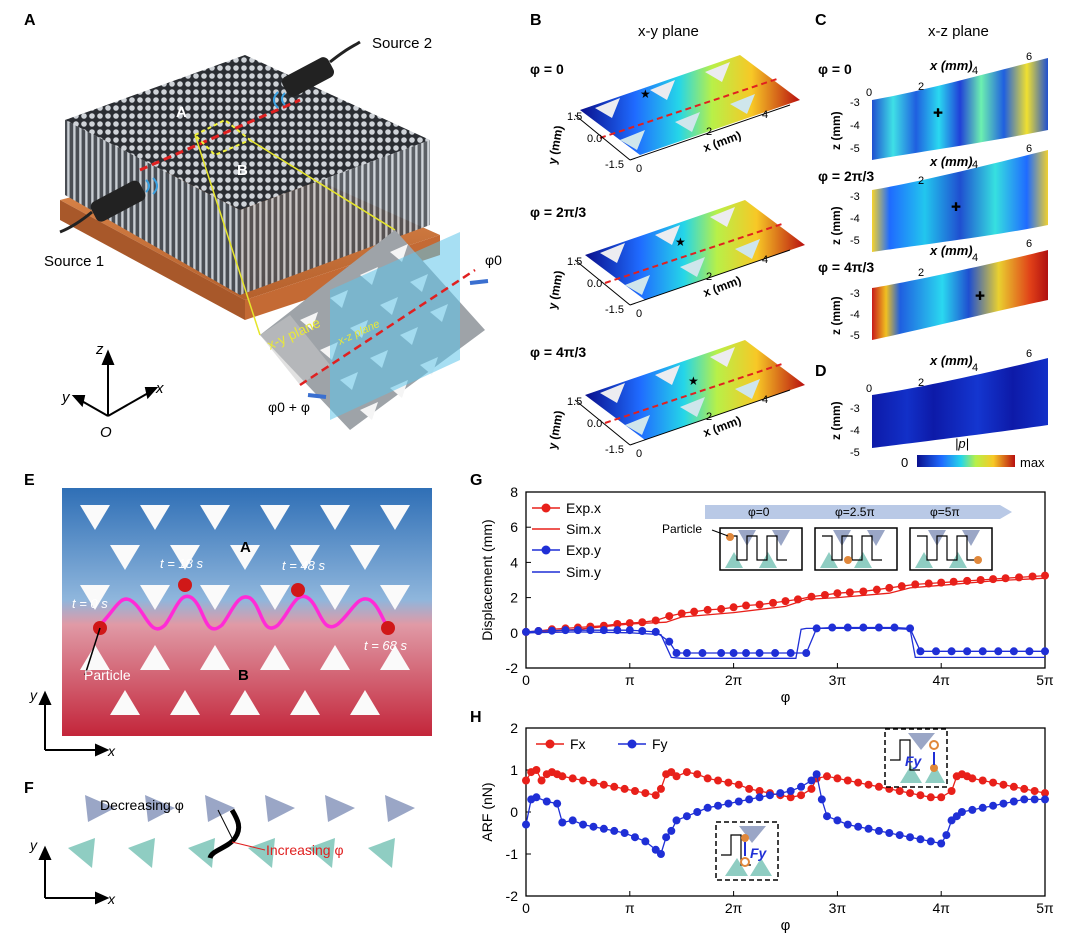  What do you see at coordinates (759, 853) in the screenshot?
I see `chart-h-inset-2-label: Fy` at bounding box center [759, 853].